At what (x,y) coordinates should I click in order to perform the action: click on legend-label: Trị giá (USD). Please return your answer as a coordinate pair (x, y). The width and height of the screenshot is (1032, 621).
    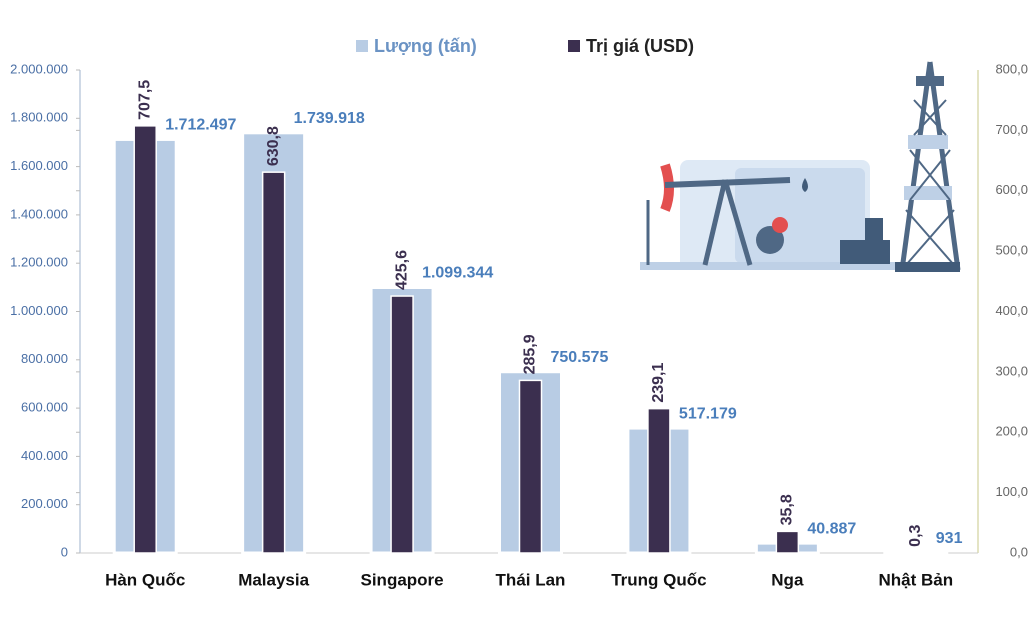
    Looking at the image, I should click on (640, 46).